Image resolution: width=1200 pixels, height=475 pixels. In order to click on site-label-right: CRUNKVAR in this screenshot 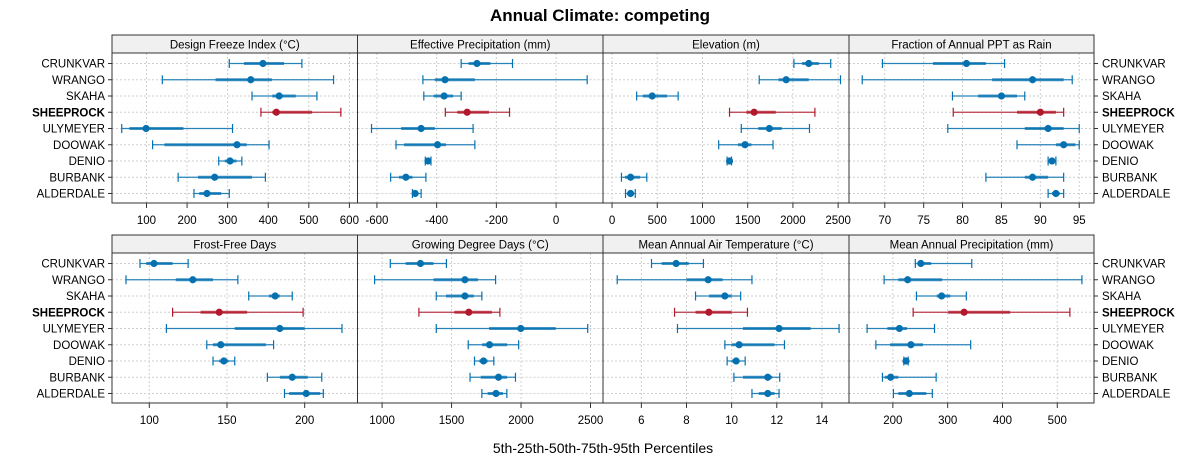, I will do `click(1134, 65)`.